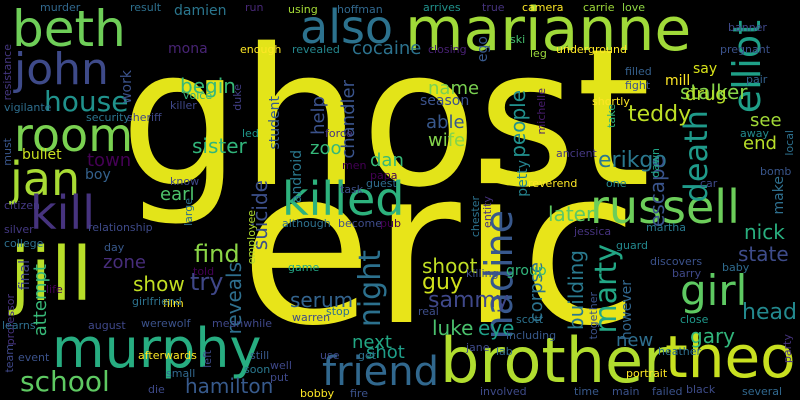 The image size is (800, 400). Describe the element at coordinates (442, 282) in the screenshot. I see `word-guy: guy` at that location.